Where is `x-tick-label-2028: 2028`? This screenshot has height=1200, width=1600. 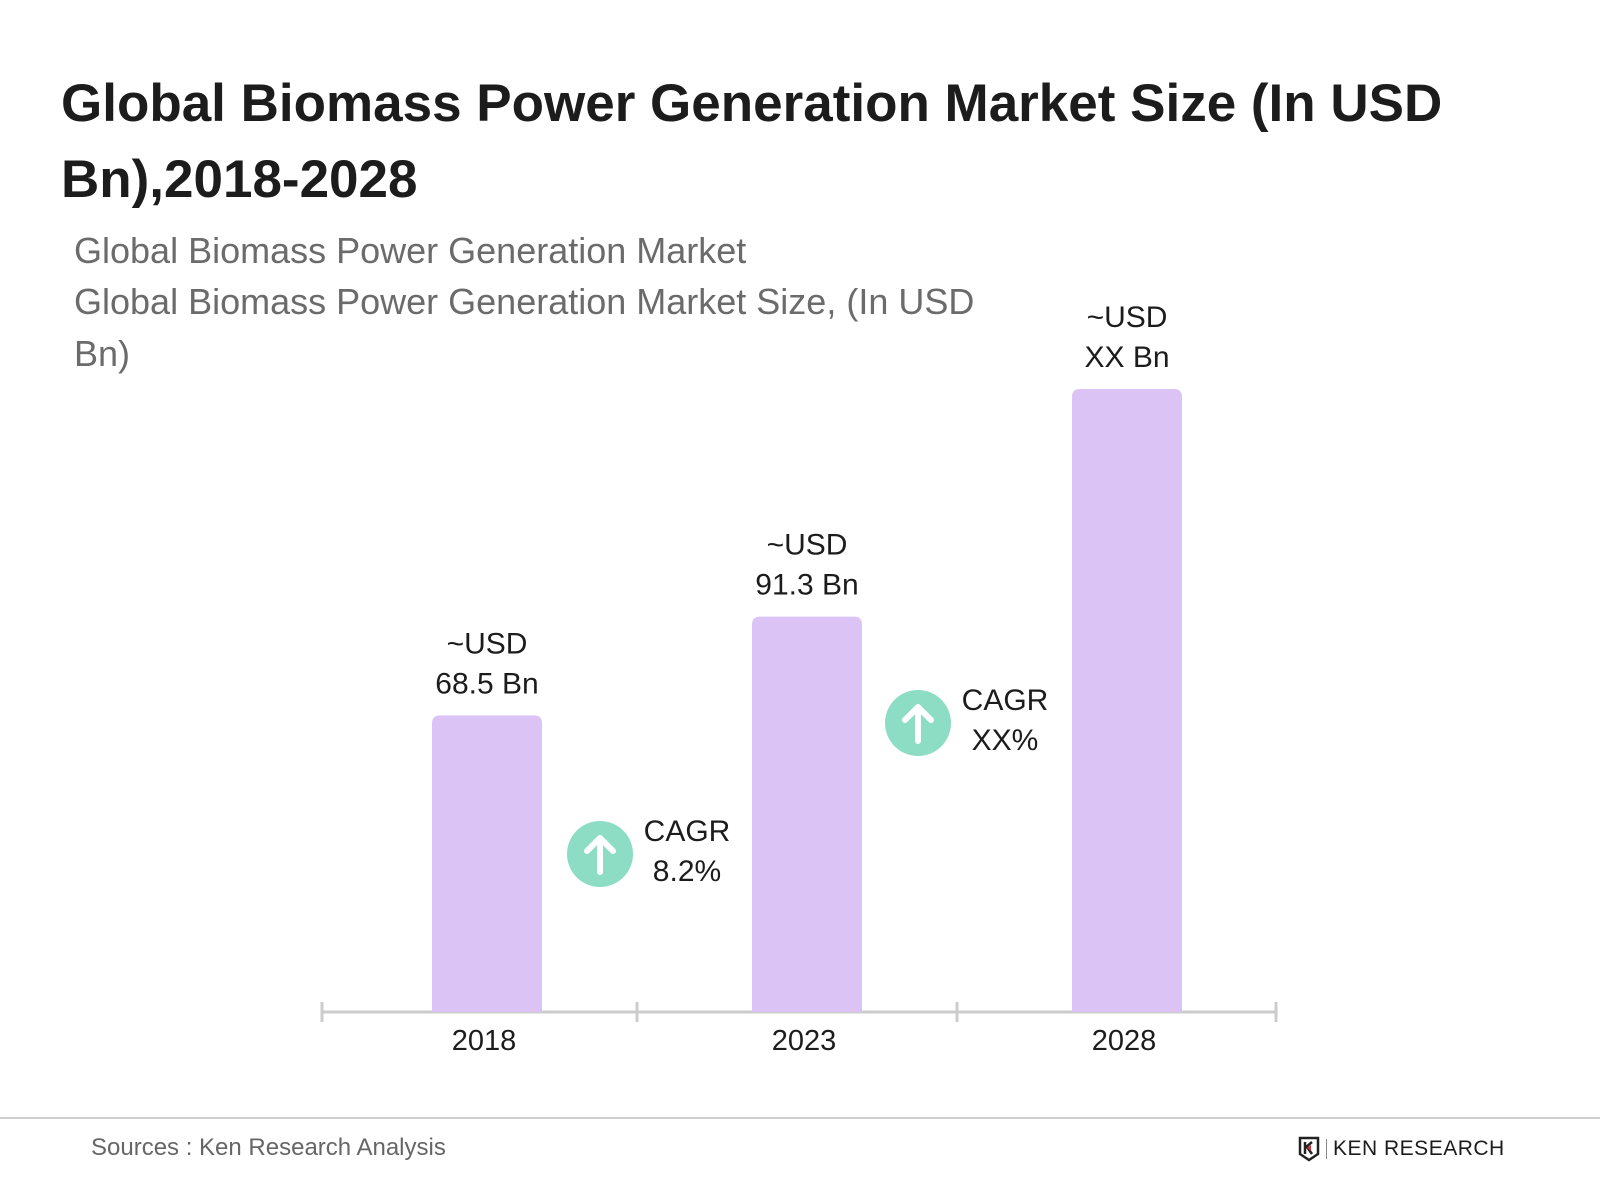 x-tick-label-2028: 2028 is located at coordinates (1124, 1041).